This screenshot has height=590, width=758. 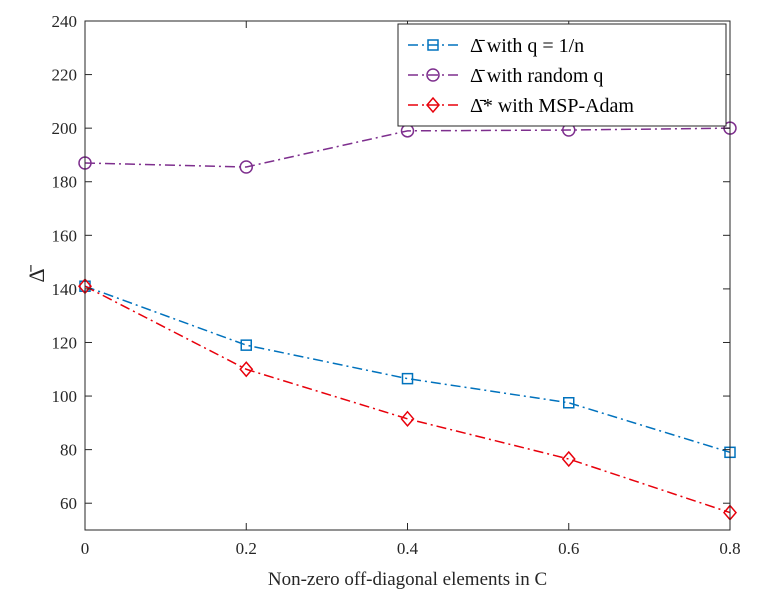 I want to click on legend-label: Δ̄ with q = 1/n, so click(x=527, y=46).